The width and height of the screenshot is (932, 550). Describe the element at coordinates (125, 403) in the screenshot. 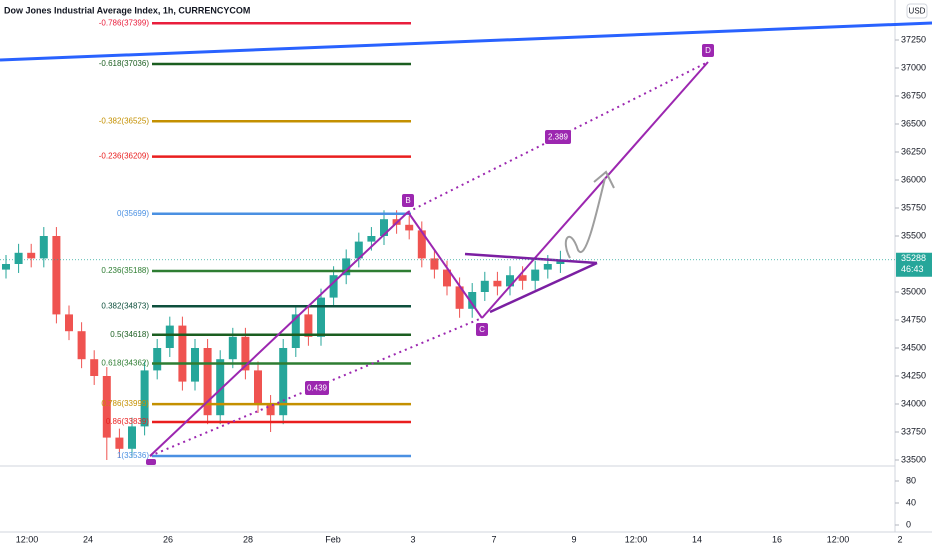

I see `fib-label: 0.786(33999)` at that location.